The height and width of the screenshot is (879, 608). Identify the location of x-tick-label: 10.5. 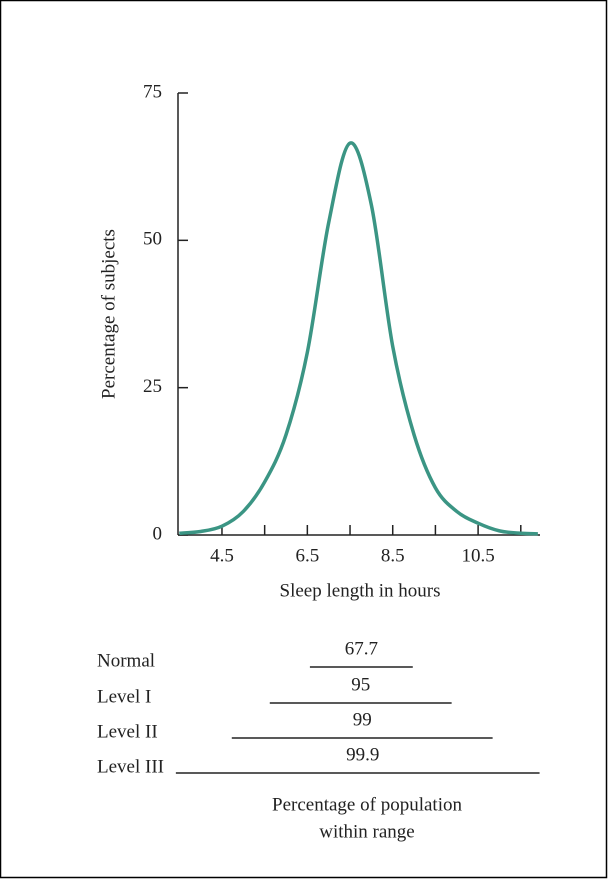
(477, 555).